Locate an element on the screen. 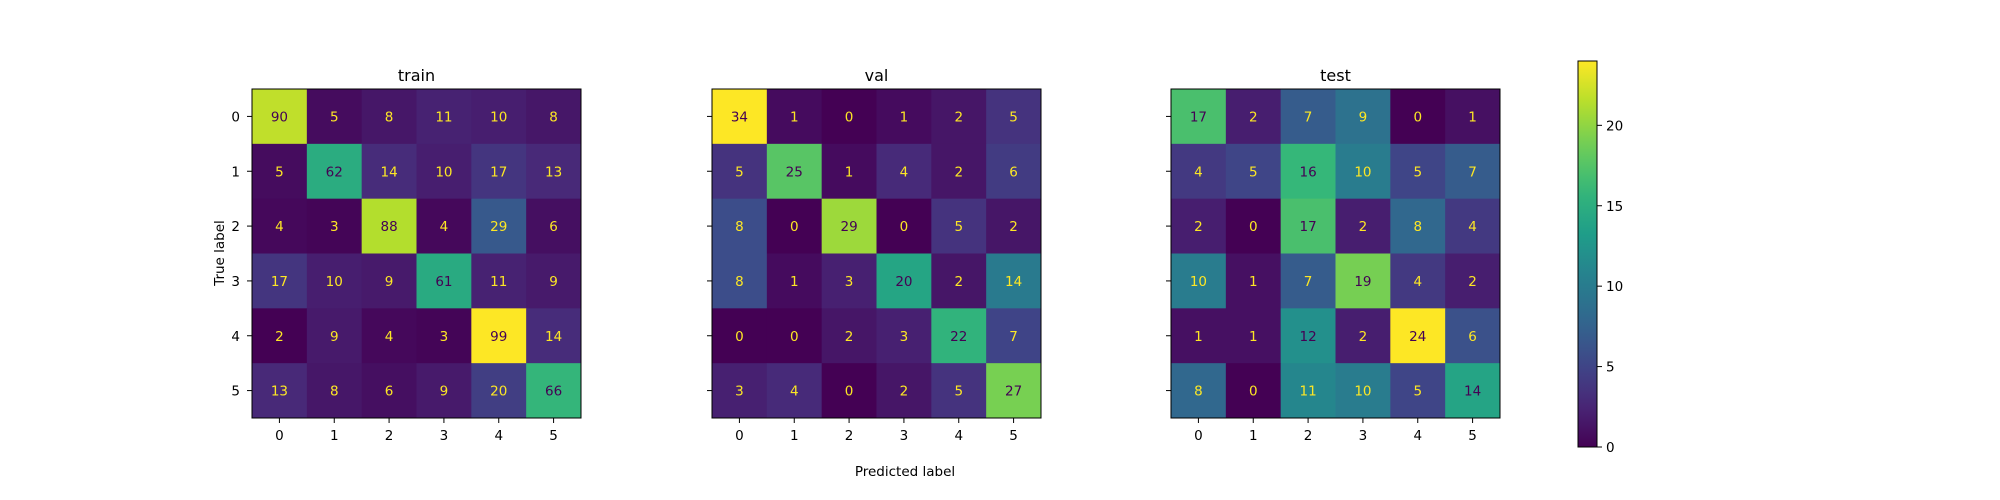  cell-value-label: 9 is located at coordinates (1363, 117).